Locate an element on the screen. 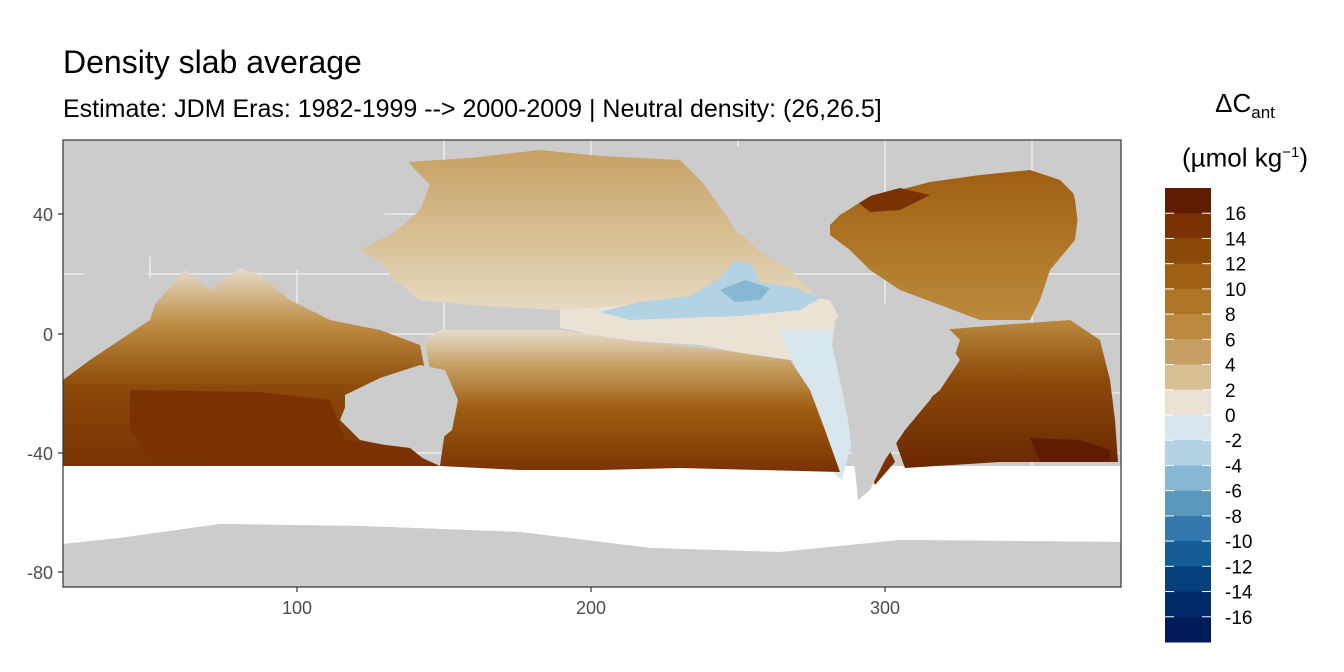 The width and height of the screenshot is (1344, 672). legend-label: -8 is located at coordinates (1233, 517).